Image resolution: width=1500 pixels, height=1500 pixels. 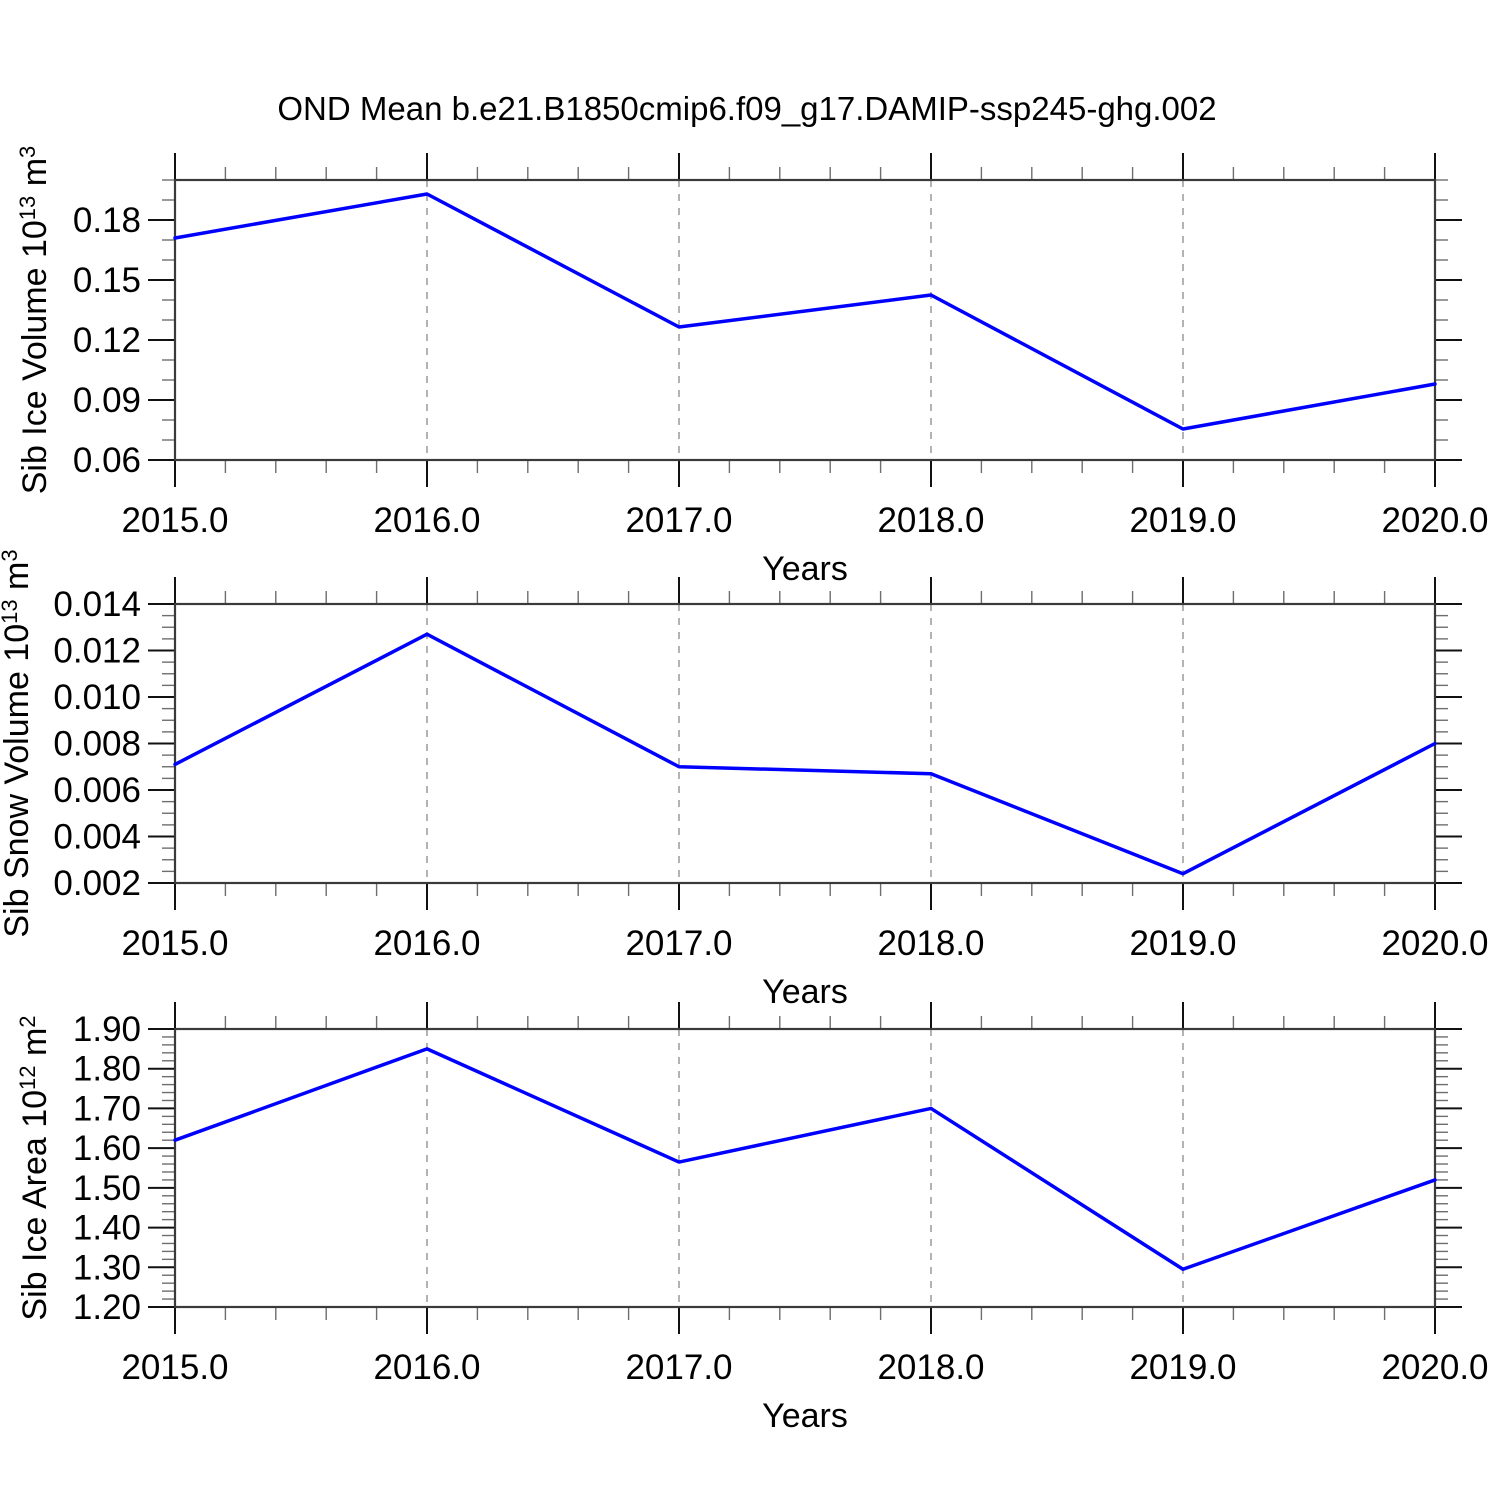 What do you see at coordinates (107, 1108) in the screenshot?
I see `y-tick-label: 1.70` at bounding box center [107, 1108].